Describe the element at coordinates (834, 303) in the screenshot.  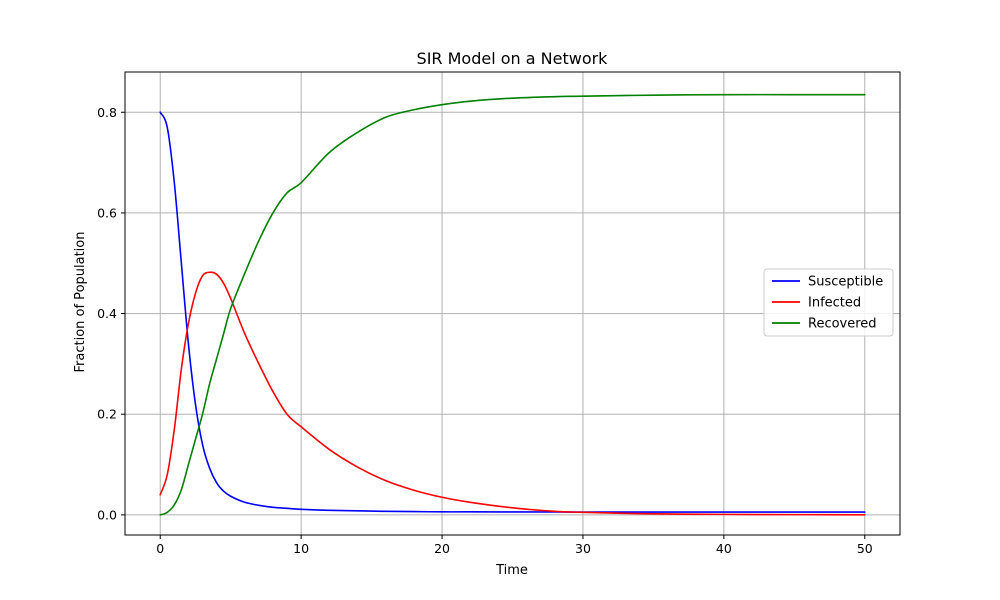
I see `legend-label-infected: Infected` at that location.